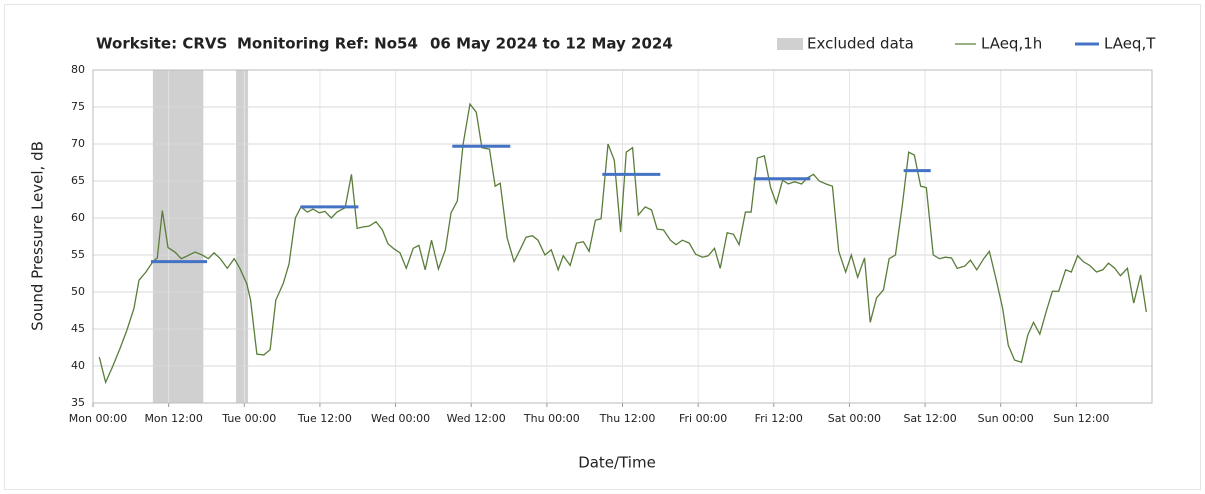 The height and width of the screenshot is (494, 1205). What do you see at coordinates (703, 418) in the screenshot?
I see `x-tick-label: Fri 00:00` at bounding box center [703, 418].